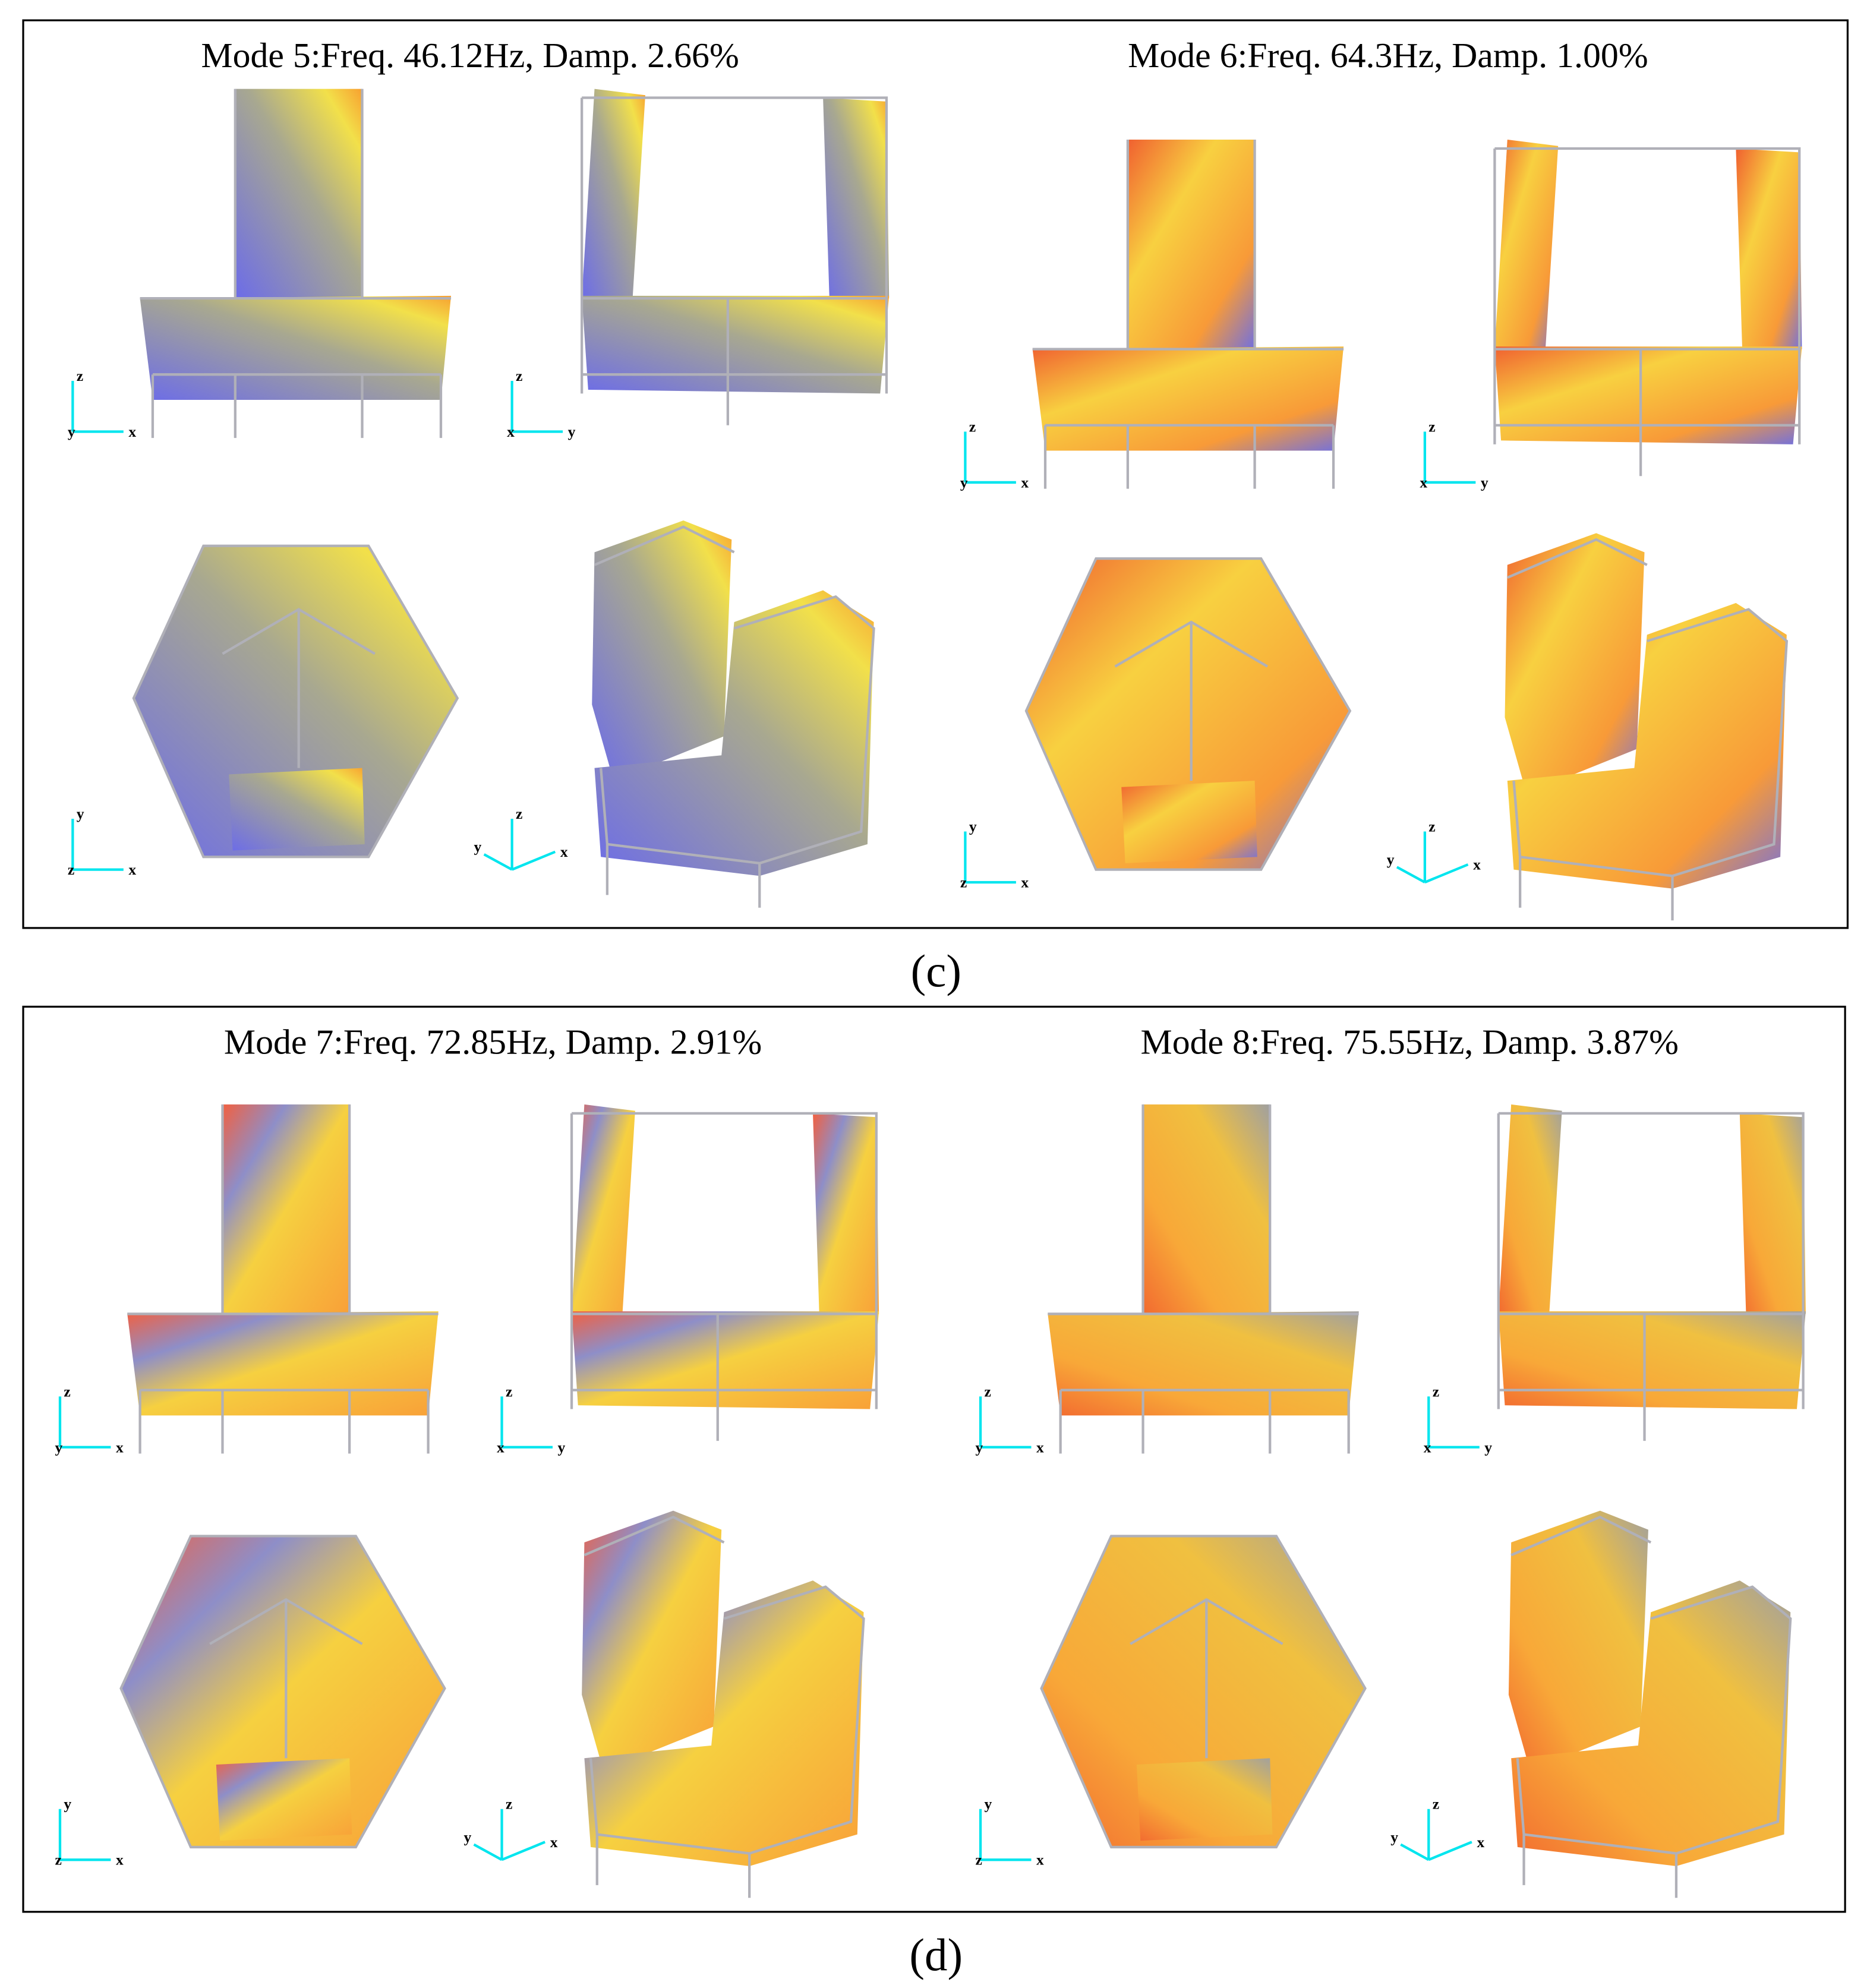  Describe the element at coordinates (470, 55) in the screenshot. I see `mode-title: Mode 5:Freq. 46.12Hz, Damp. 2.66%` at that location.